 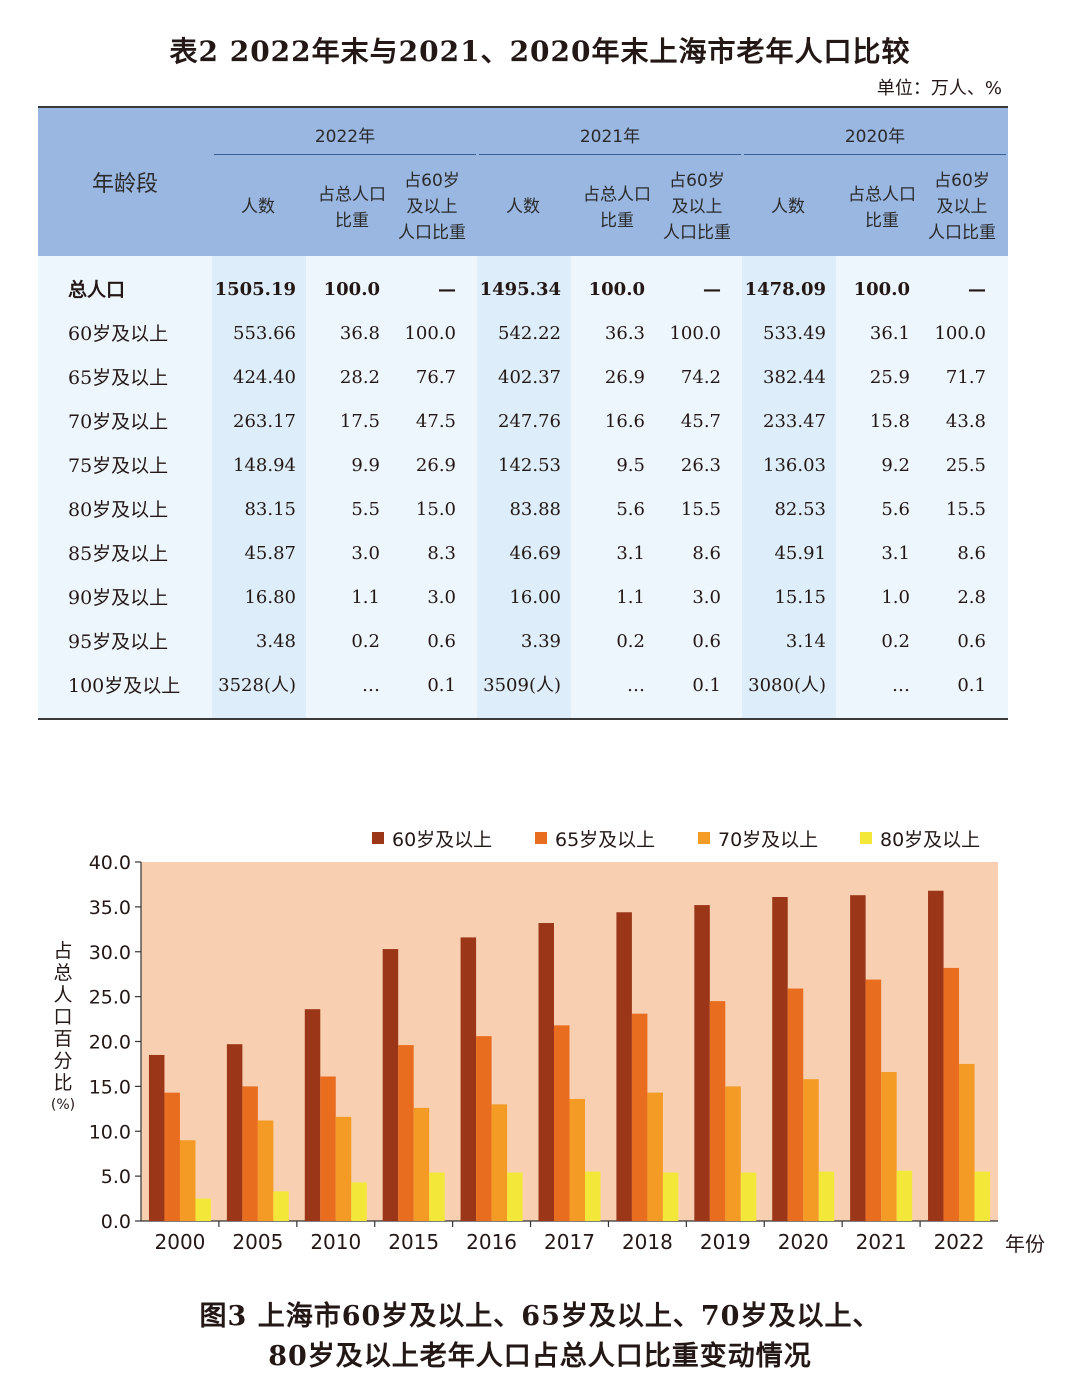 What do you see at coordinates (270, 509) in the screenshot?
I see `table-cell: 83.15` at bounding box center [270, 509].